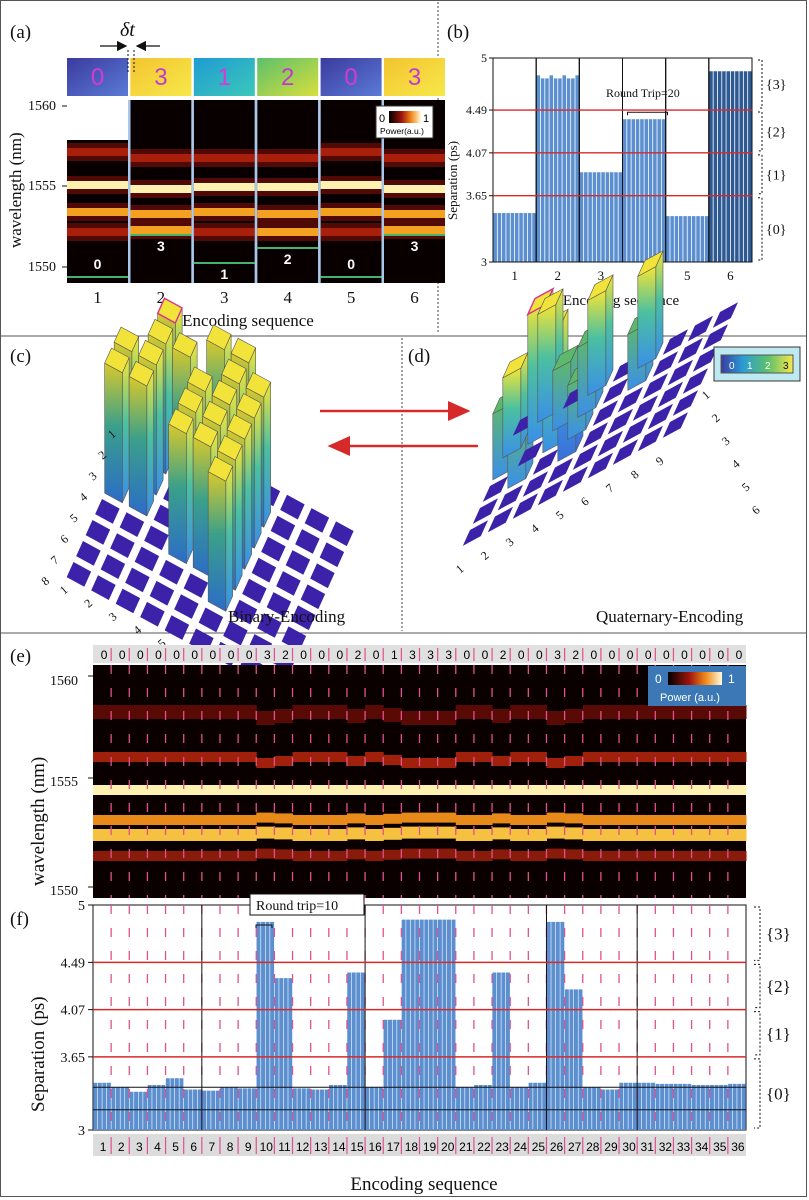 This screenshot has width=809, height=1200. What do you see at coordinates (414, 77) in the screenshot?
I see `code-tile-label: 3` at bounding box center [414, 77].